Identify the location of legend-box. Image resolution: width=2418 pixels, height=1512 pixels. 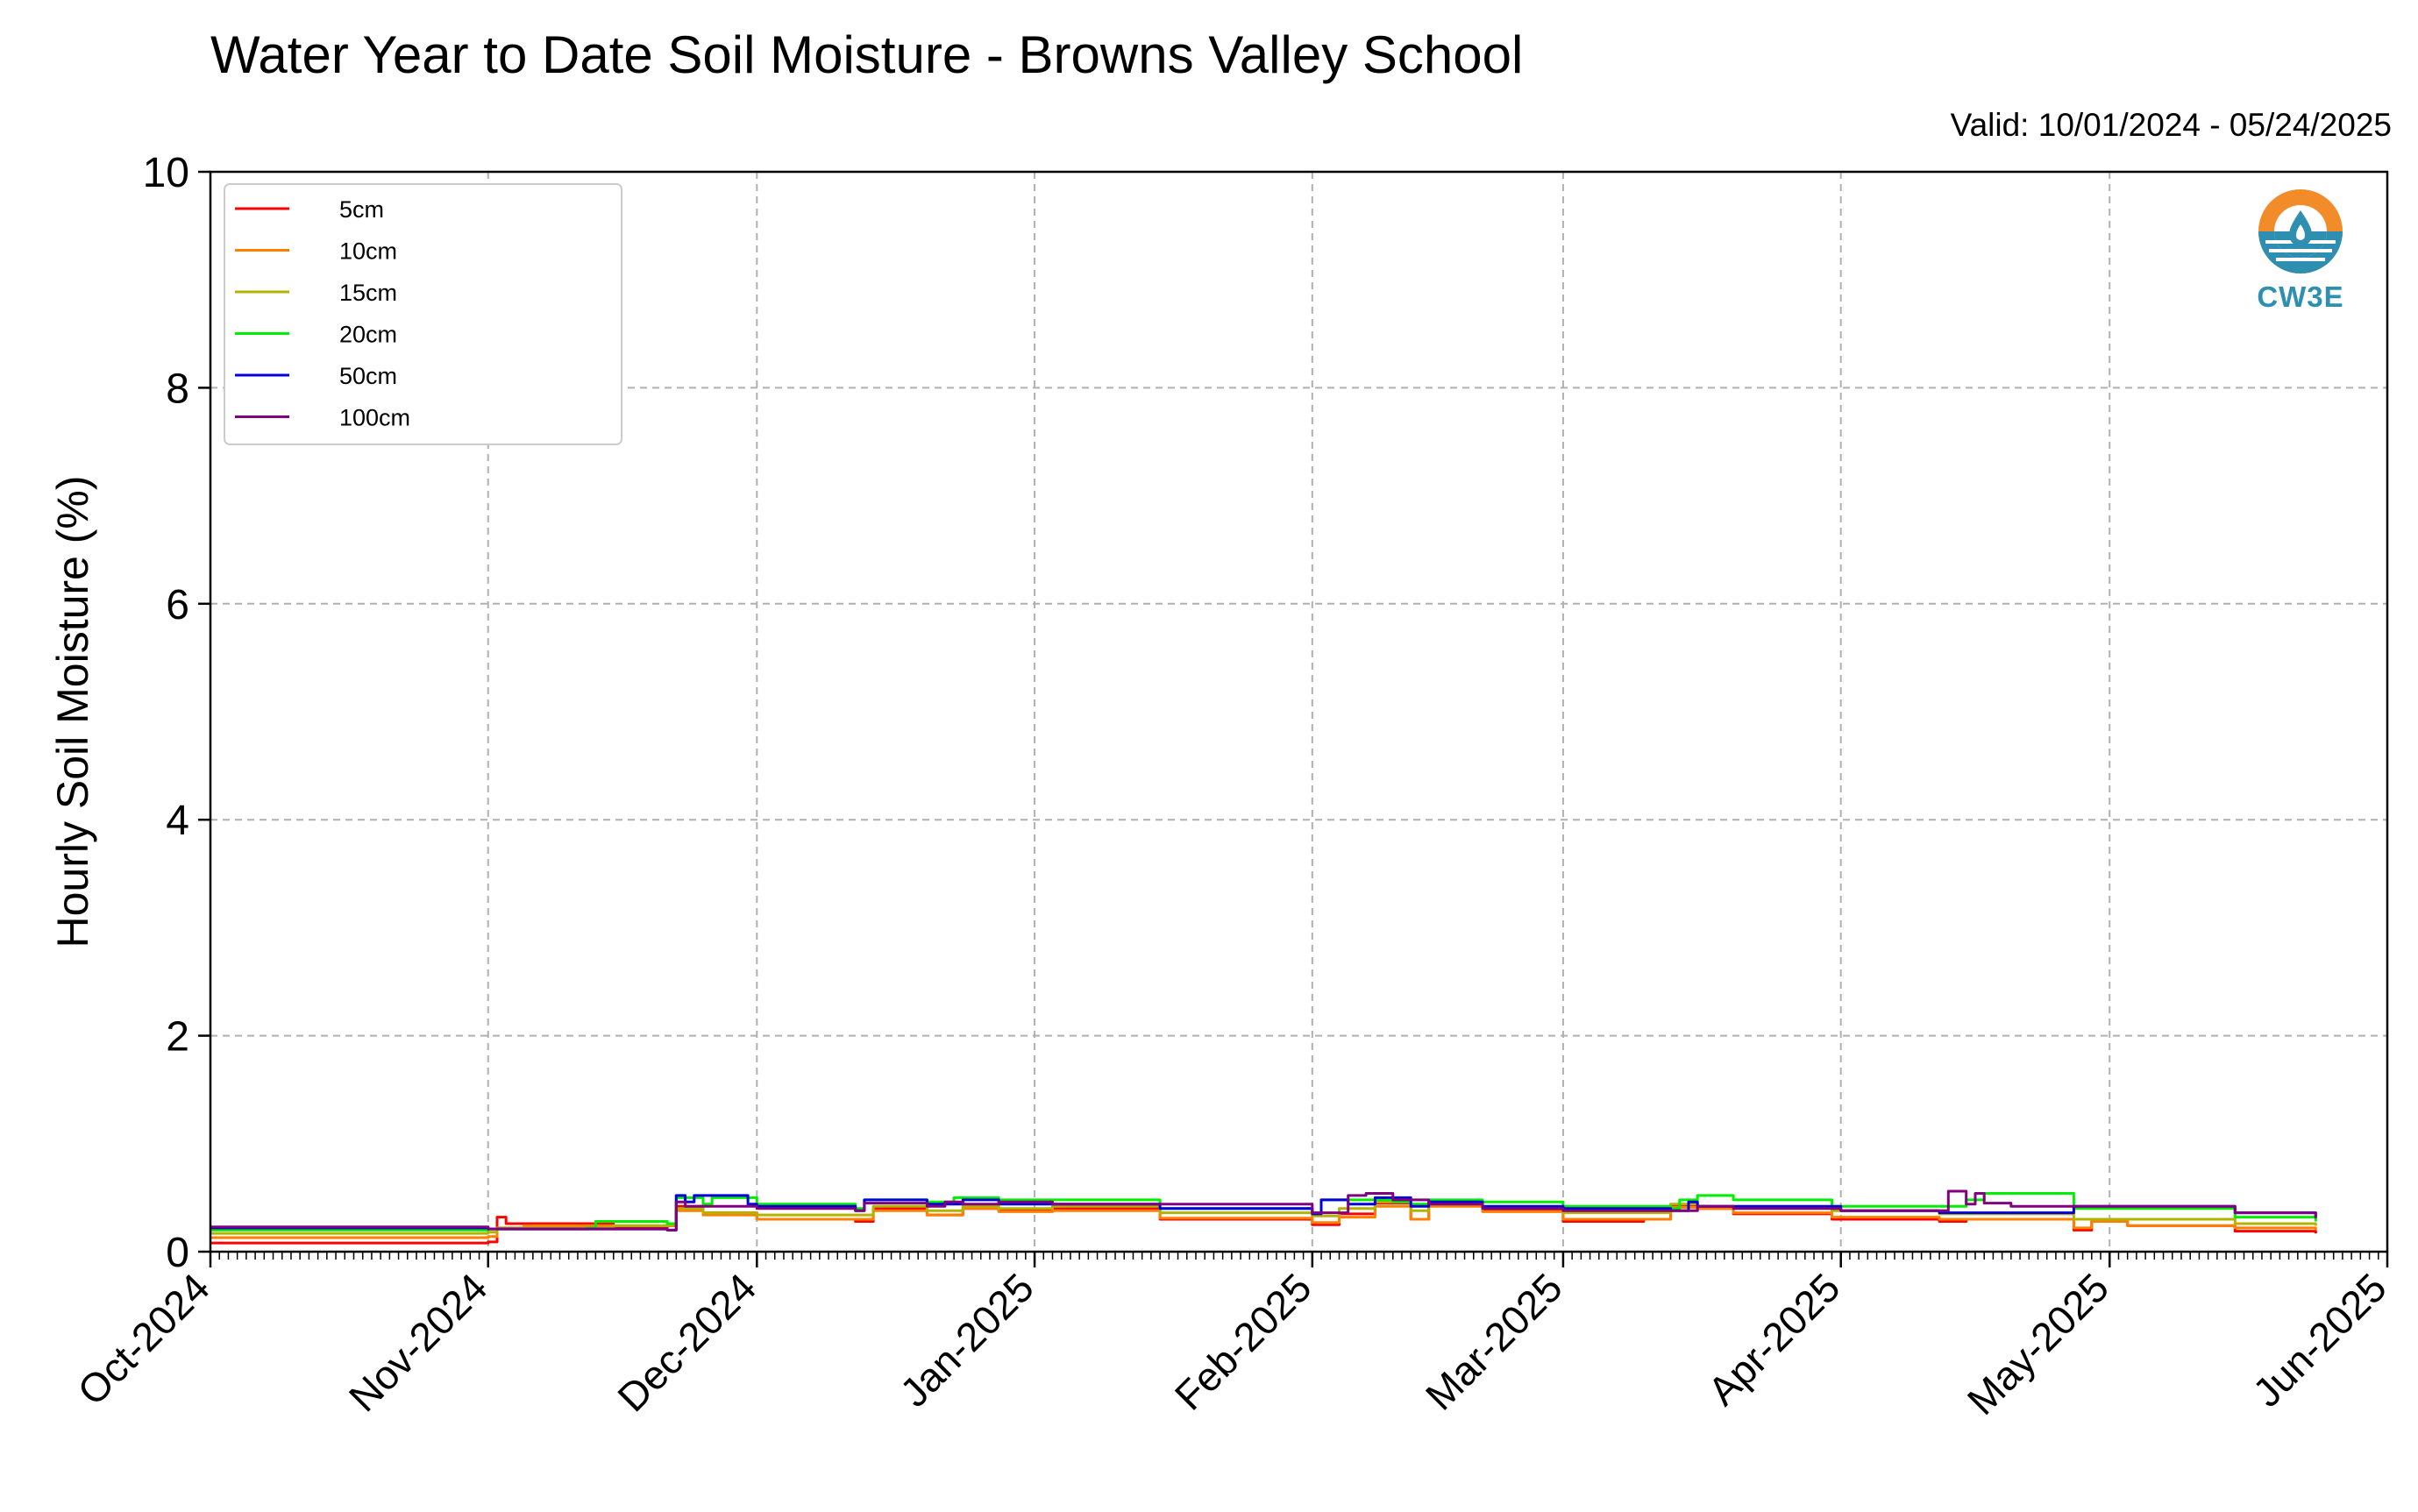
(423, 314).